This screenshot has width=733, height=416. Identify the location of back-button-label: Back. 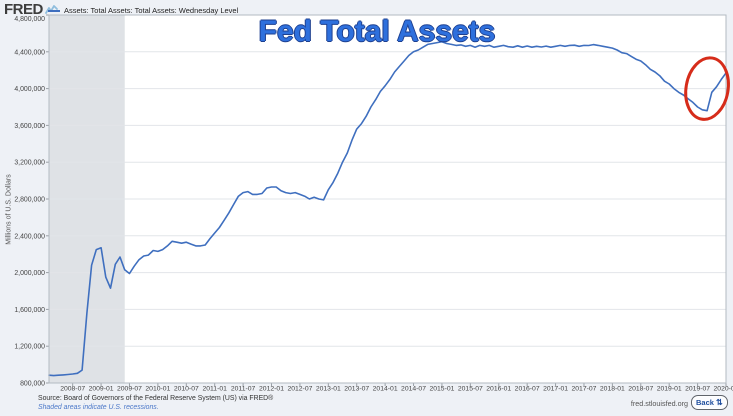
(705, 402).